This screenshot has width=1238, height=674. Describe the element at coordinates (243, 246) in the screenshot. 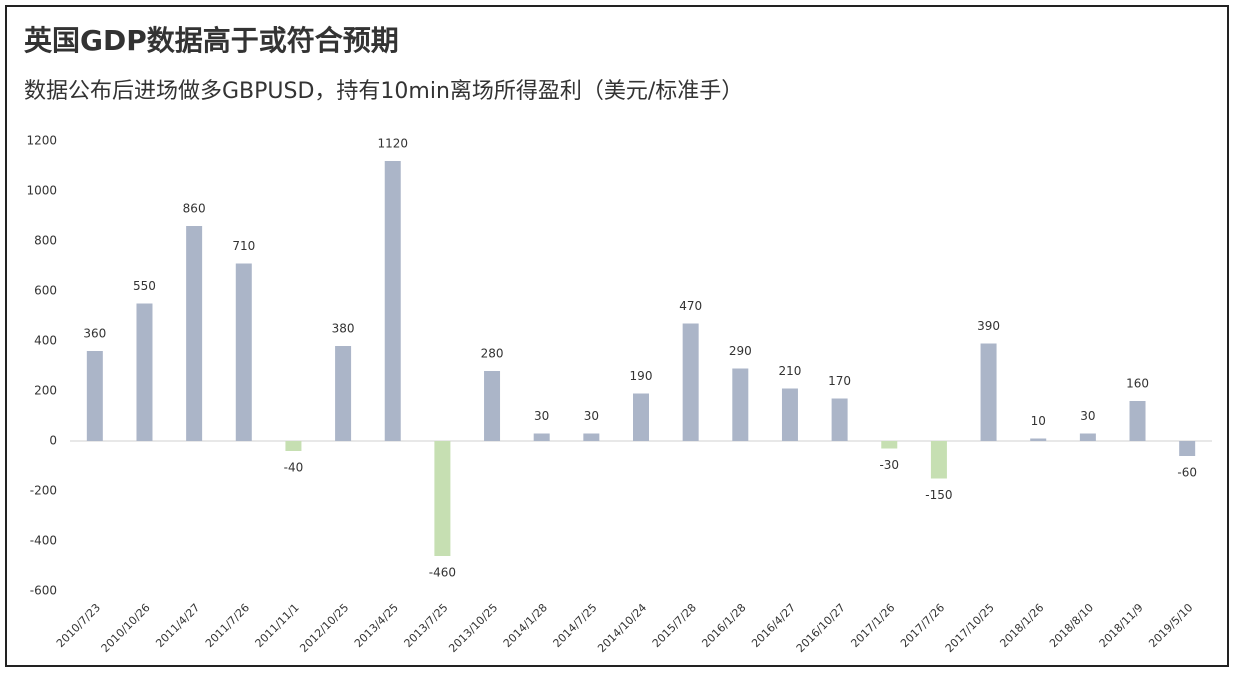

I see `data-label: 710` at that location.